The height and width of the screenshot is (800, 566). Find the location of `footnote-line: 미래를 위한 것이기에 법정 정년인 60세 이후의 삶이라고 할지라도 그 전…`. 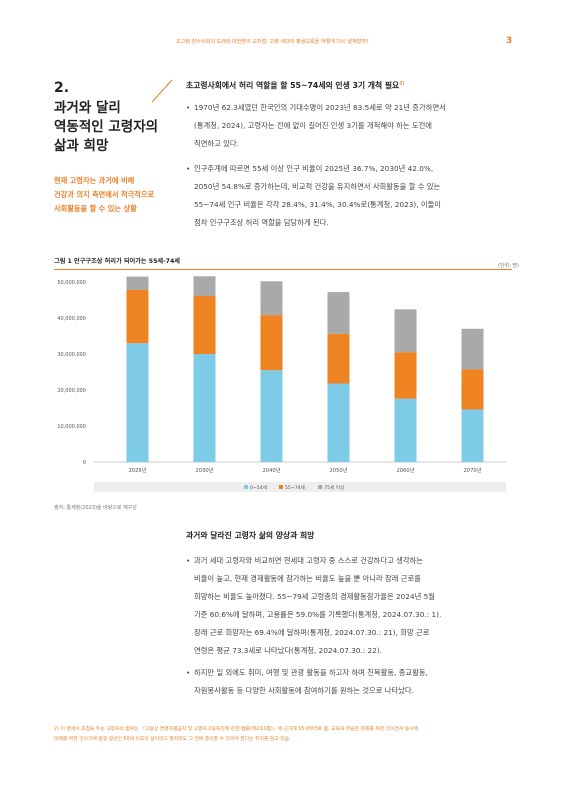

footnote-line: 미래를 위한 것이기에 법정 정년인 60세 이후의 삶이라고 할지라도 그 전… is located at coordinates (172, 739).